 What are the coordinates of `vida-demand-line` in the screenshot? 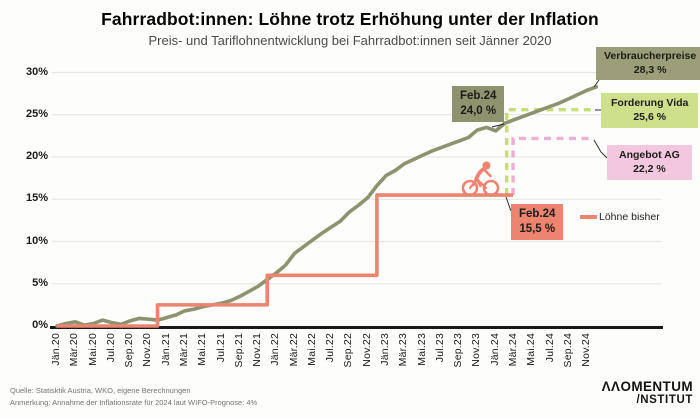 It's located at (549, 151).